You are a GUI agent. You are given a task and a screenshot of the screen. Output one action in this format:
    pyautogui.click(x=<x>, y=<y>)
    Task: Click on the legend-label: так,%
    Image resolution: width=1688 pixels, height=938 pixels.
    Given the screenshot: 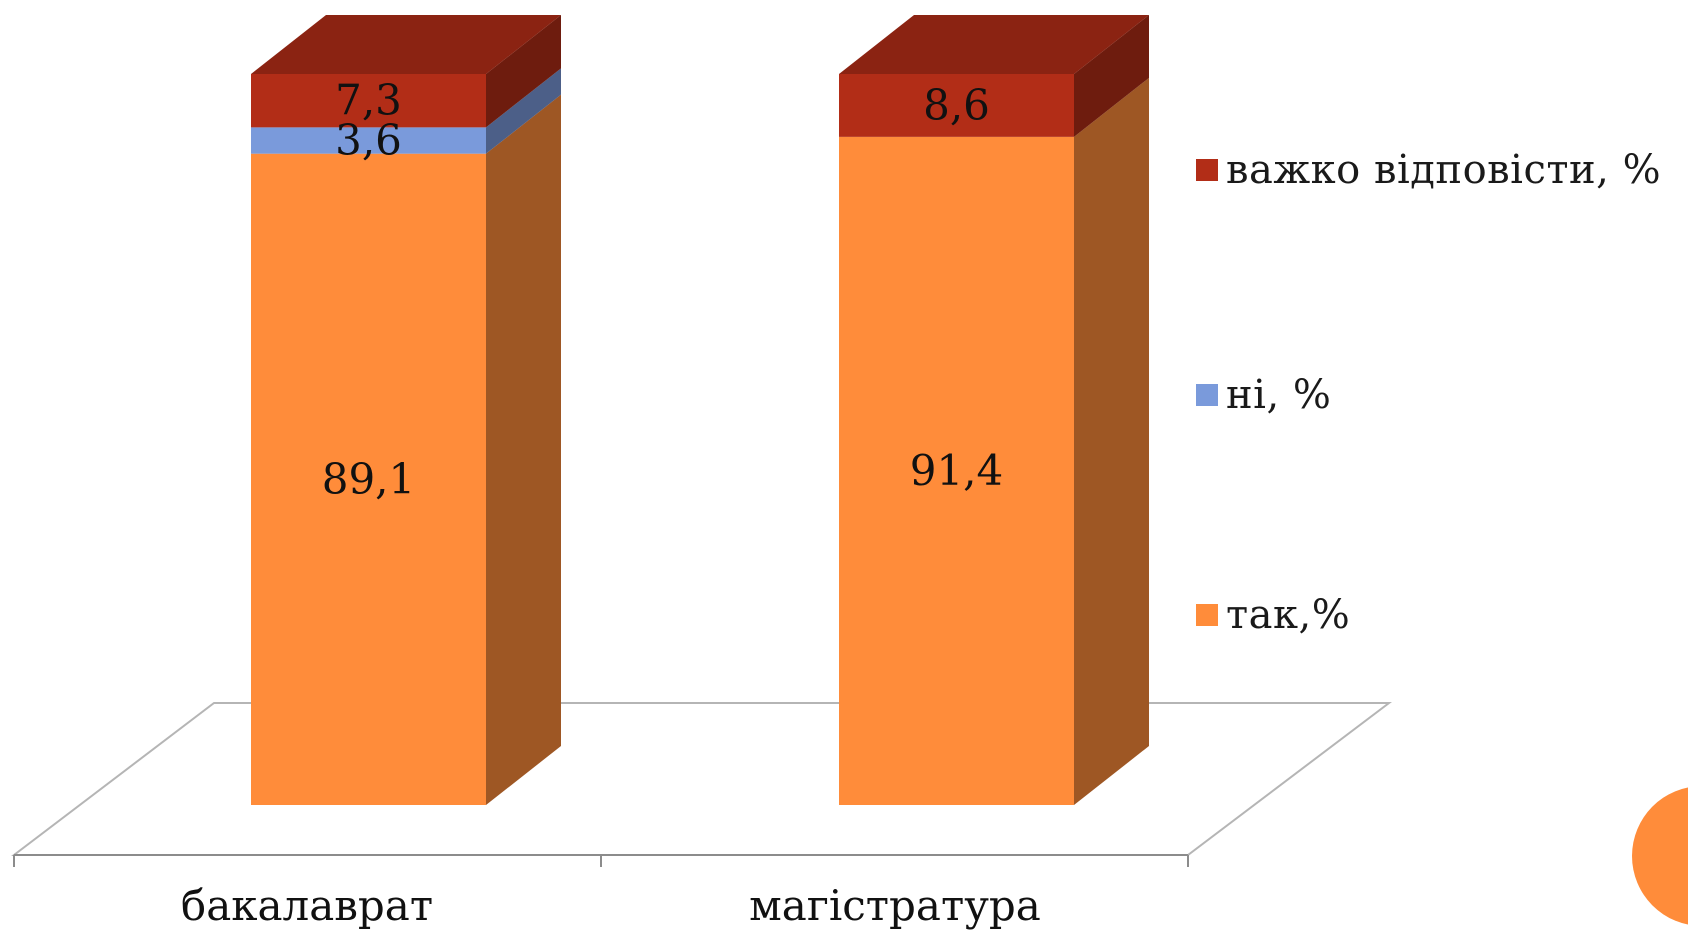 What is the action you would take?
    pyautogui.click(x=1288, y=615)
    